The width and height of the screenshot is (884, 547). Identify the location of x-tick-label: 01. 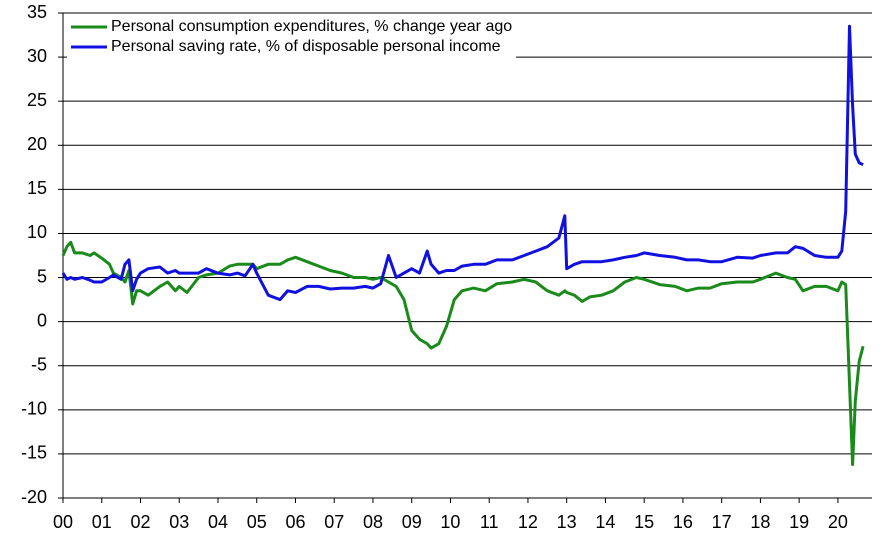
(102, 522).